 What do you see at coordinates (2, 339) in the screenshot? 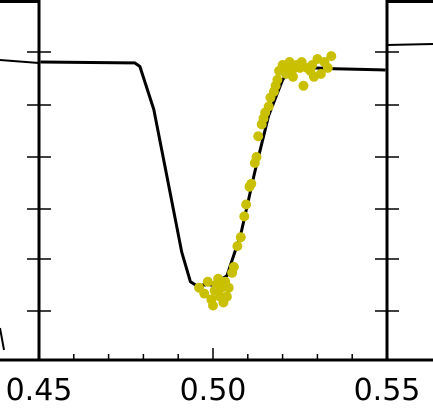
I see `left-panel-fragment-glyph` at bounding box center [2, 339].